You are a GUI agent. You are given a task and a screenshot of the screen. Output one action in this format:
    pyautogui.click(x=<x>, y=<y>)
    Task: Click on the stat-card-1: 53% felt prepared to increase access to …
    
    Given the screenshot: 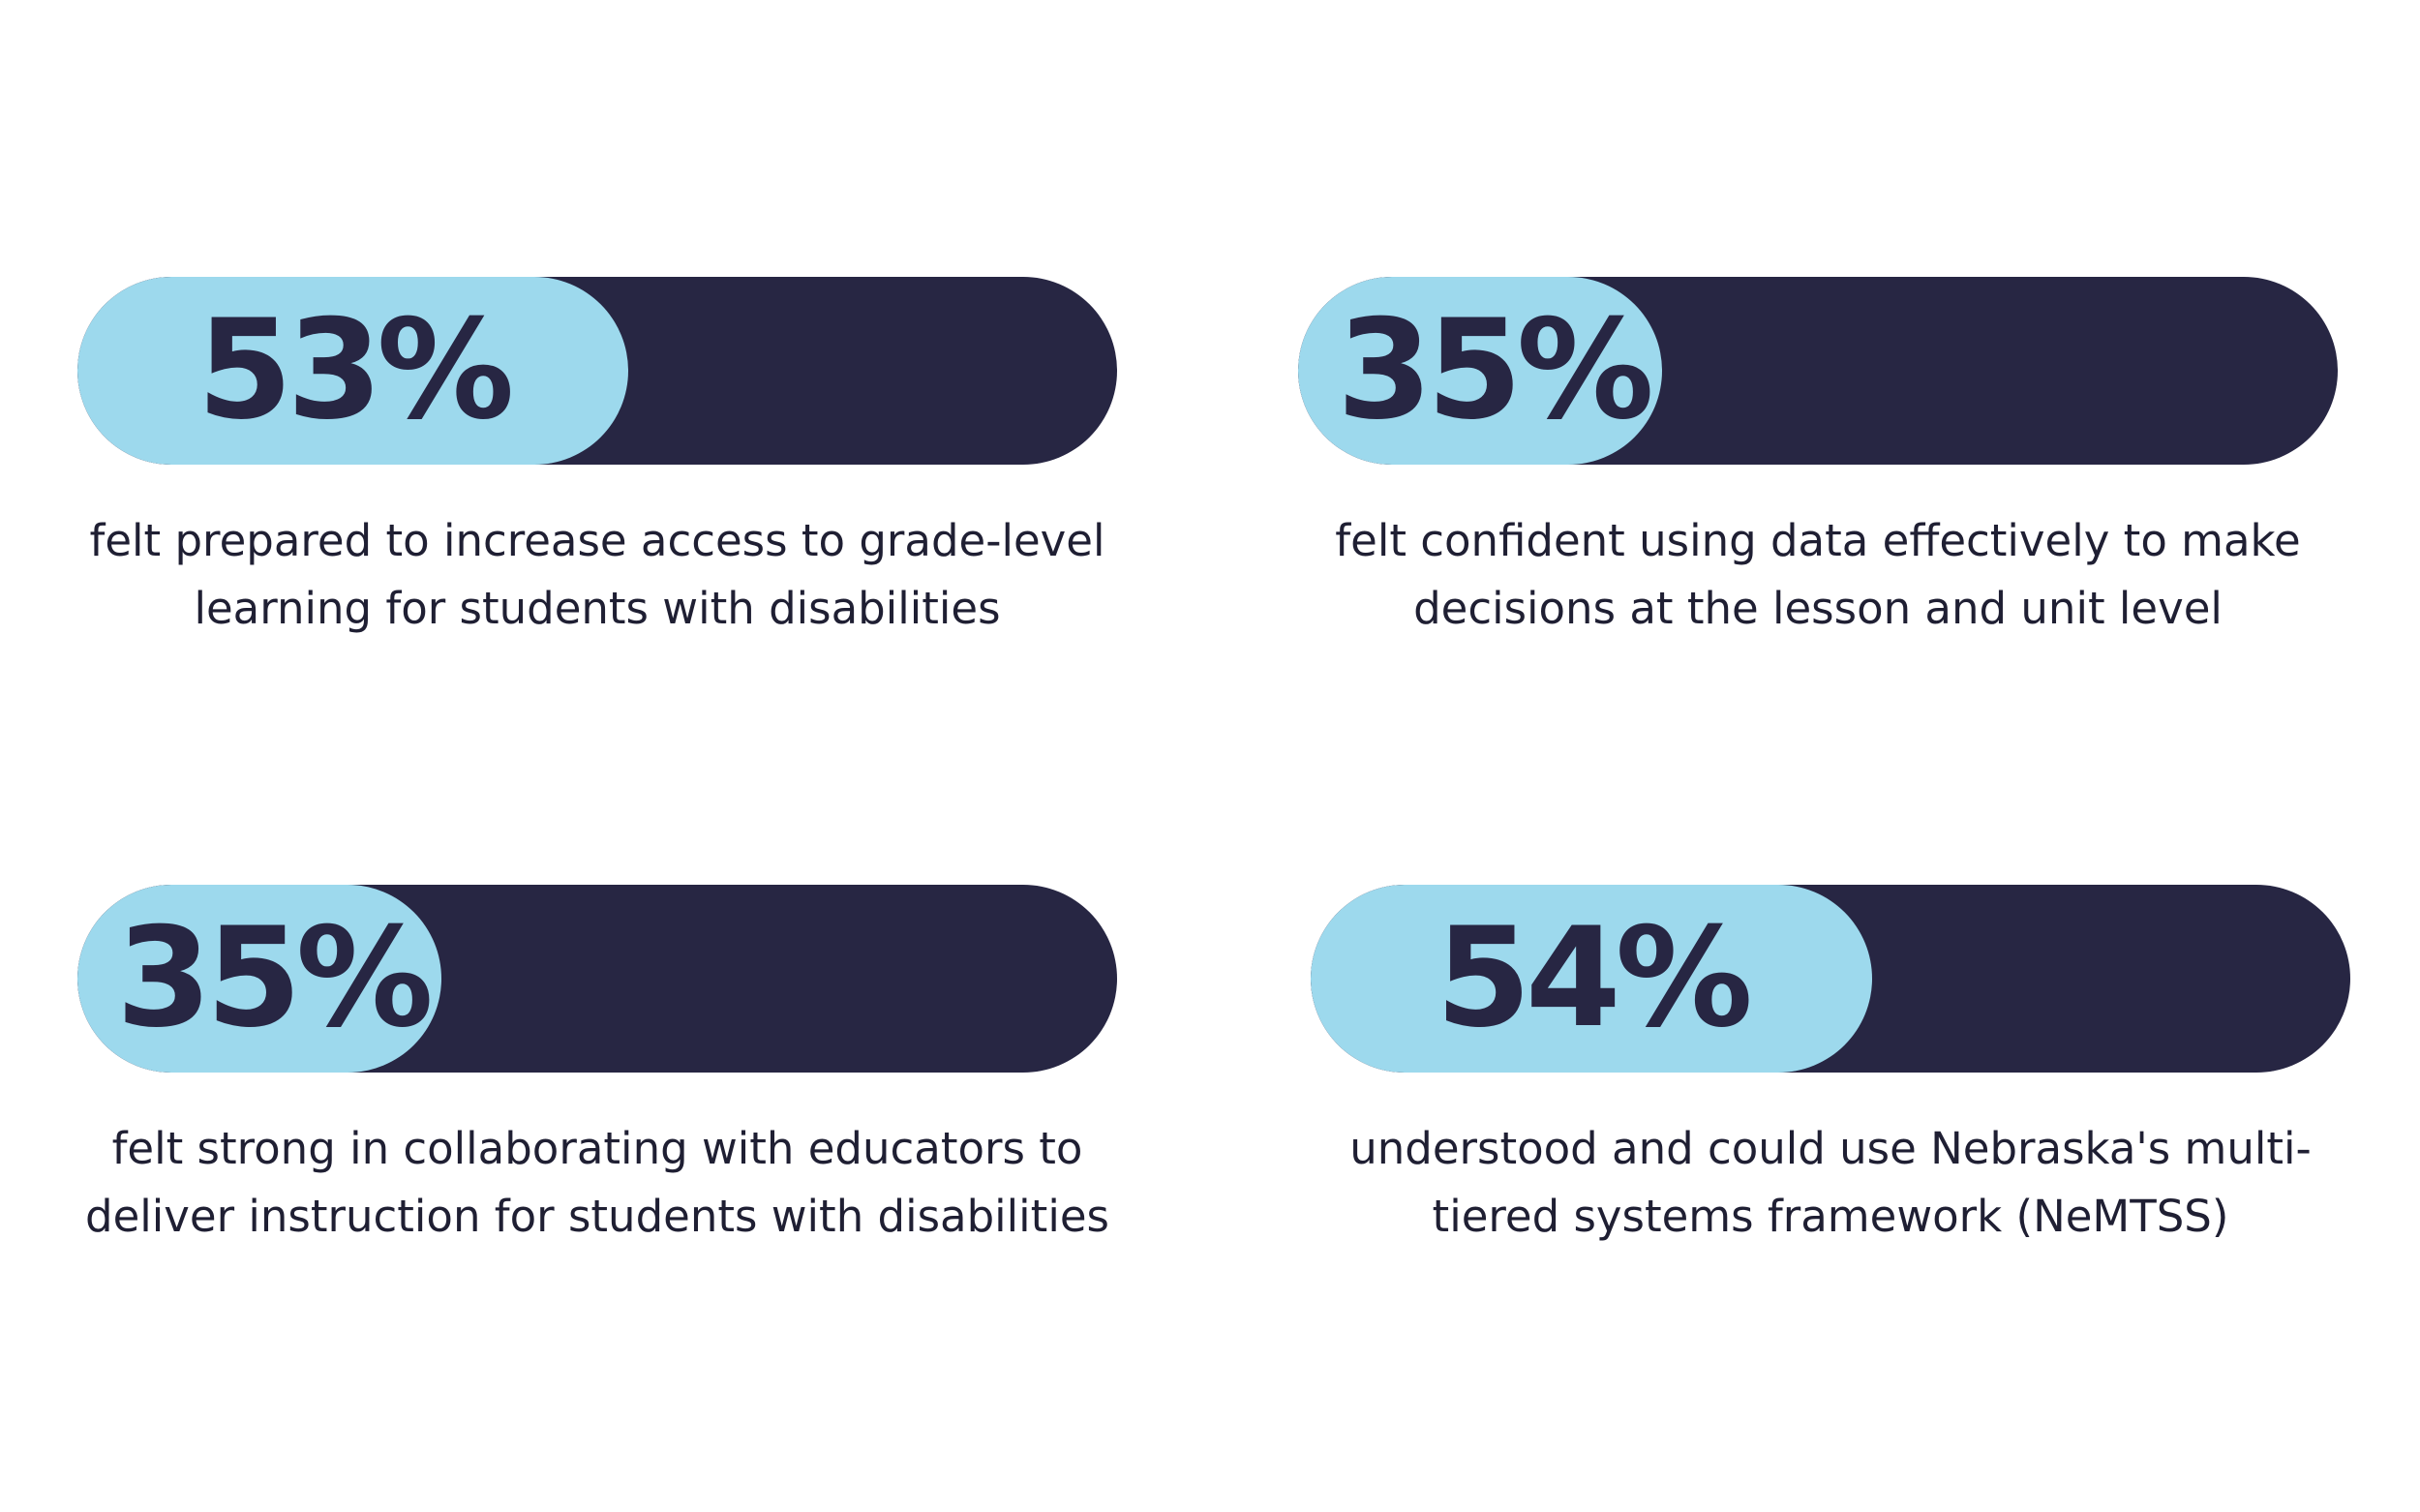 What is the action you would take?
    pyautogui.click(x=600, y=460)
    